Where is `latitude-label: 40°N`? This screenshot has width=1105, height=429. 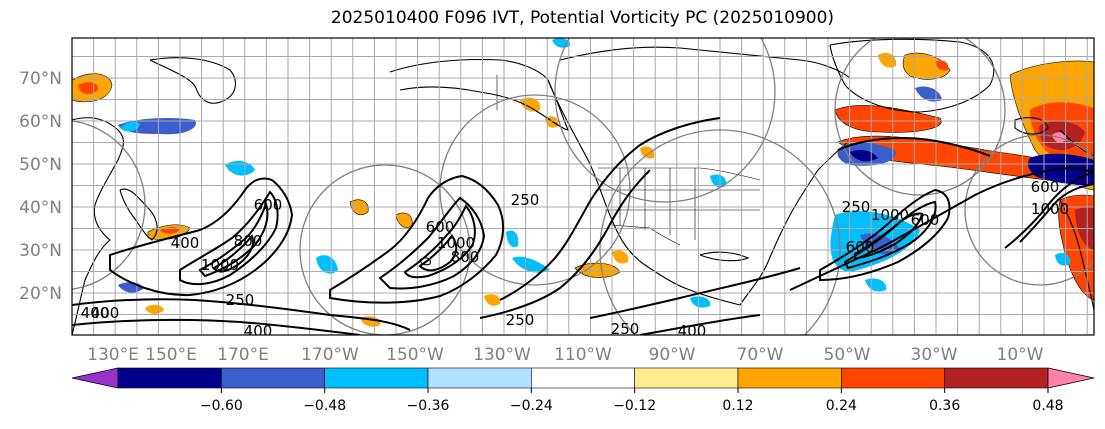
latitude-label: 40°N is located at coordinates (40, 208).